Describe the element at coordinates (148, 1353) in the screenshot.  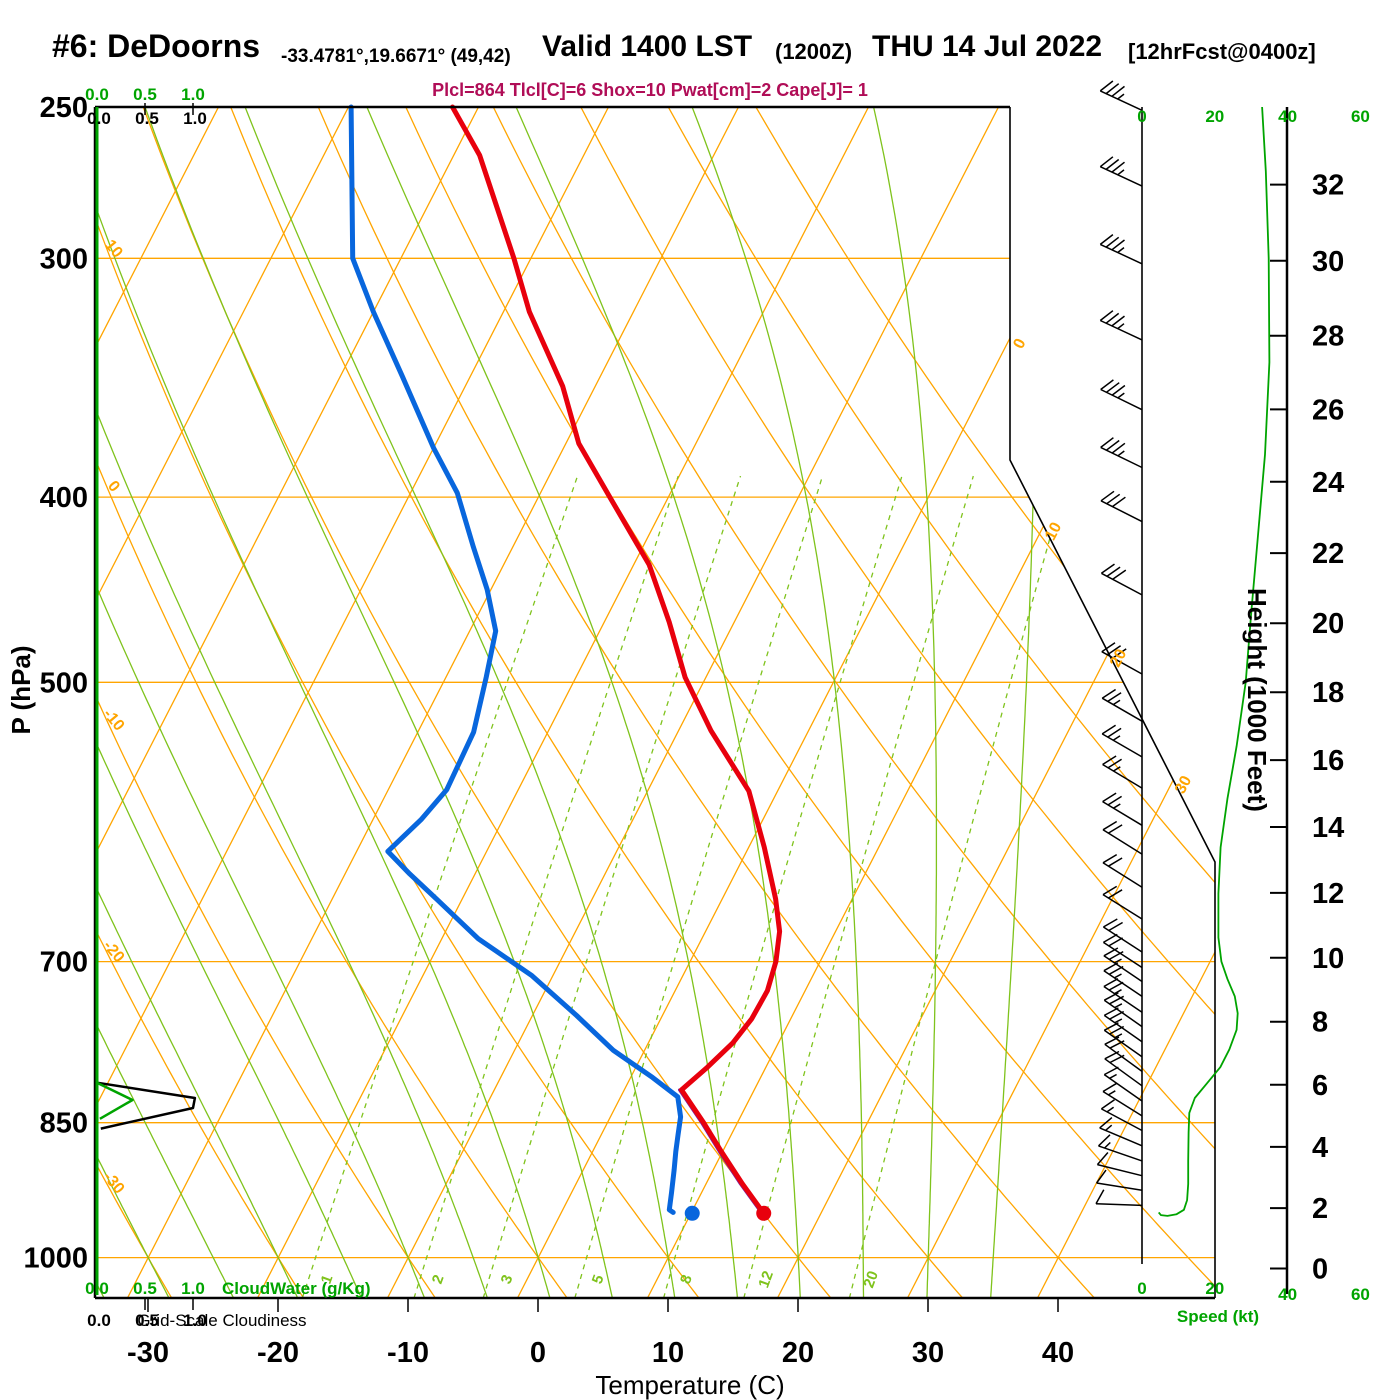
I see `temperature-tick-label: -30` at that location.